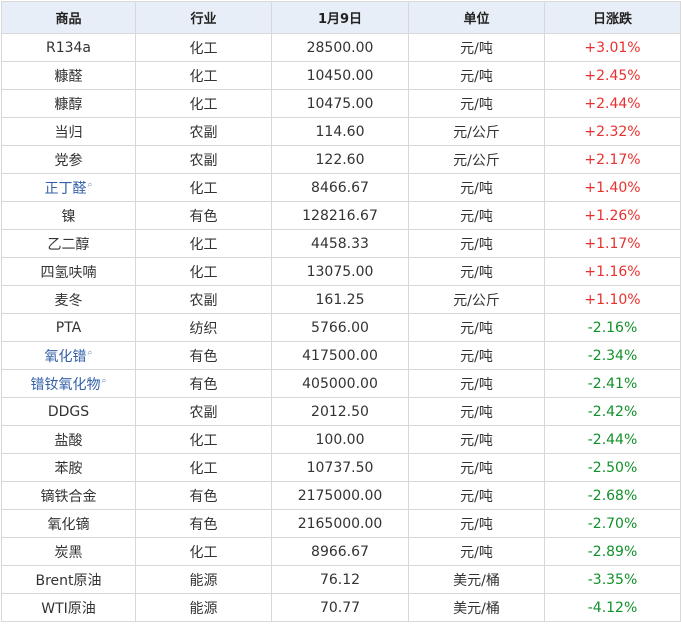 This screenshot has width=681, height=628. I want to click on change-cell: +2.44%, so click(612, 103).